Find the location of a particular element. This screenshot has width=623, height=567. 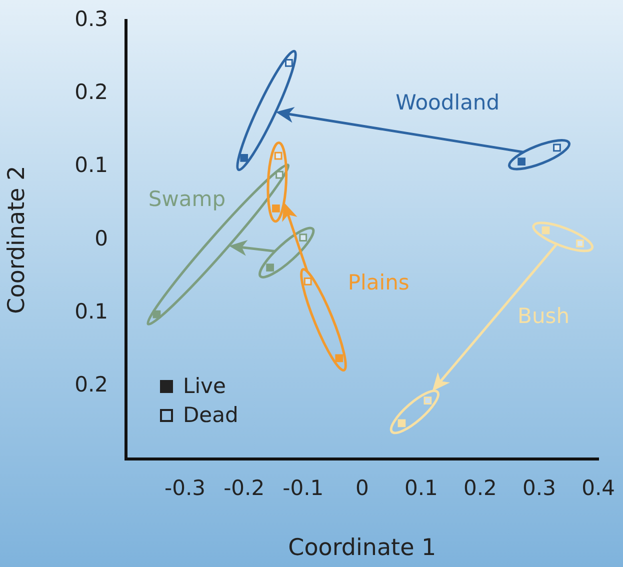

y-tick-label: 0 is located at coordinates (101, 238).